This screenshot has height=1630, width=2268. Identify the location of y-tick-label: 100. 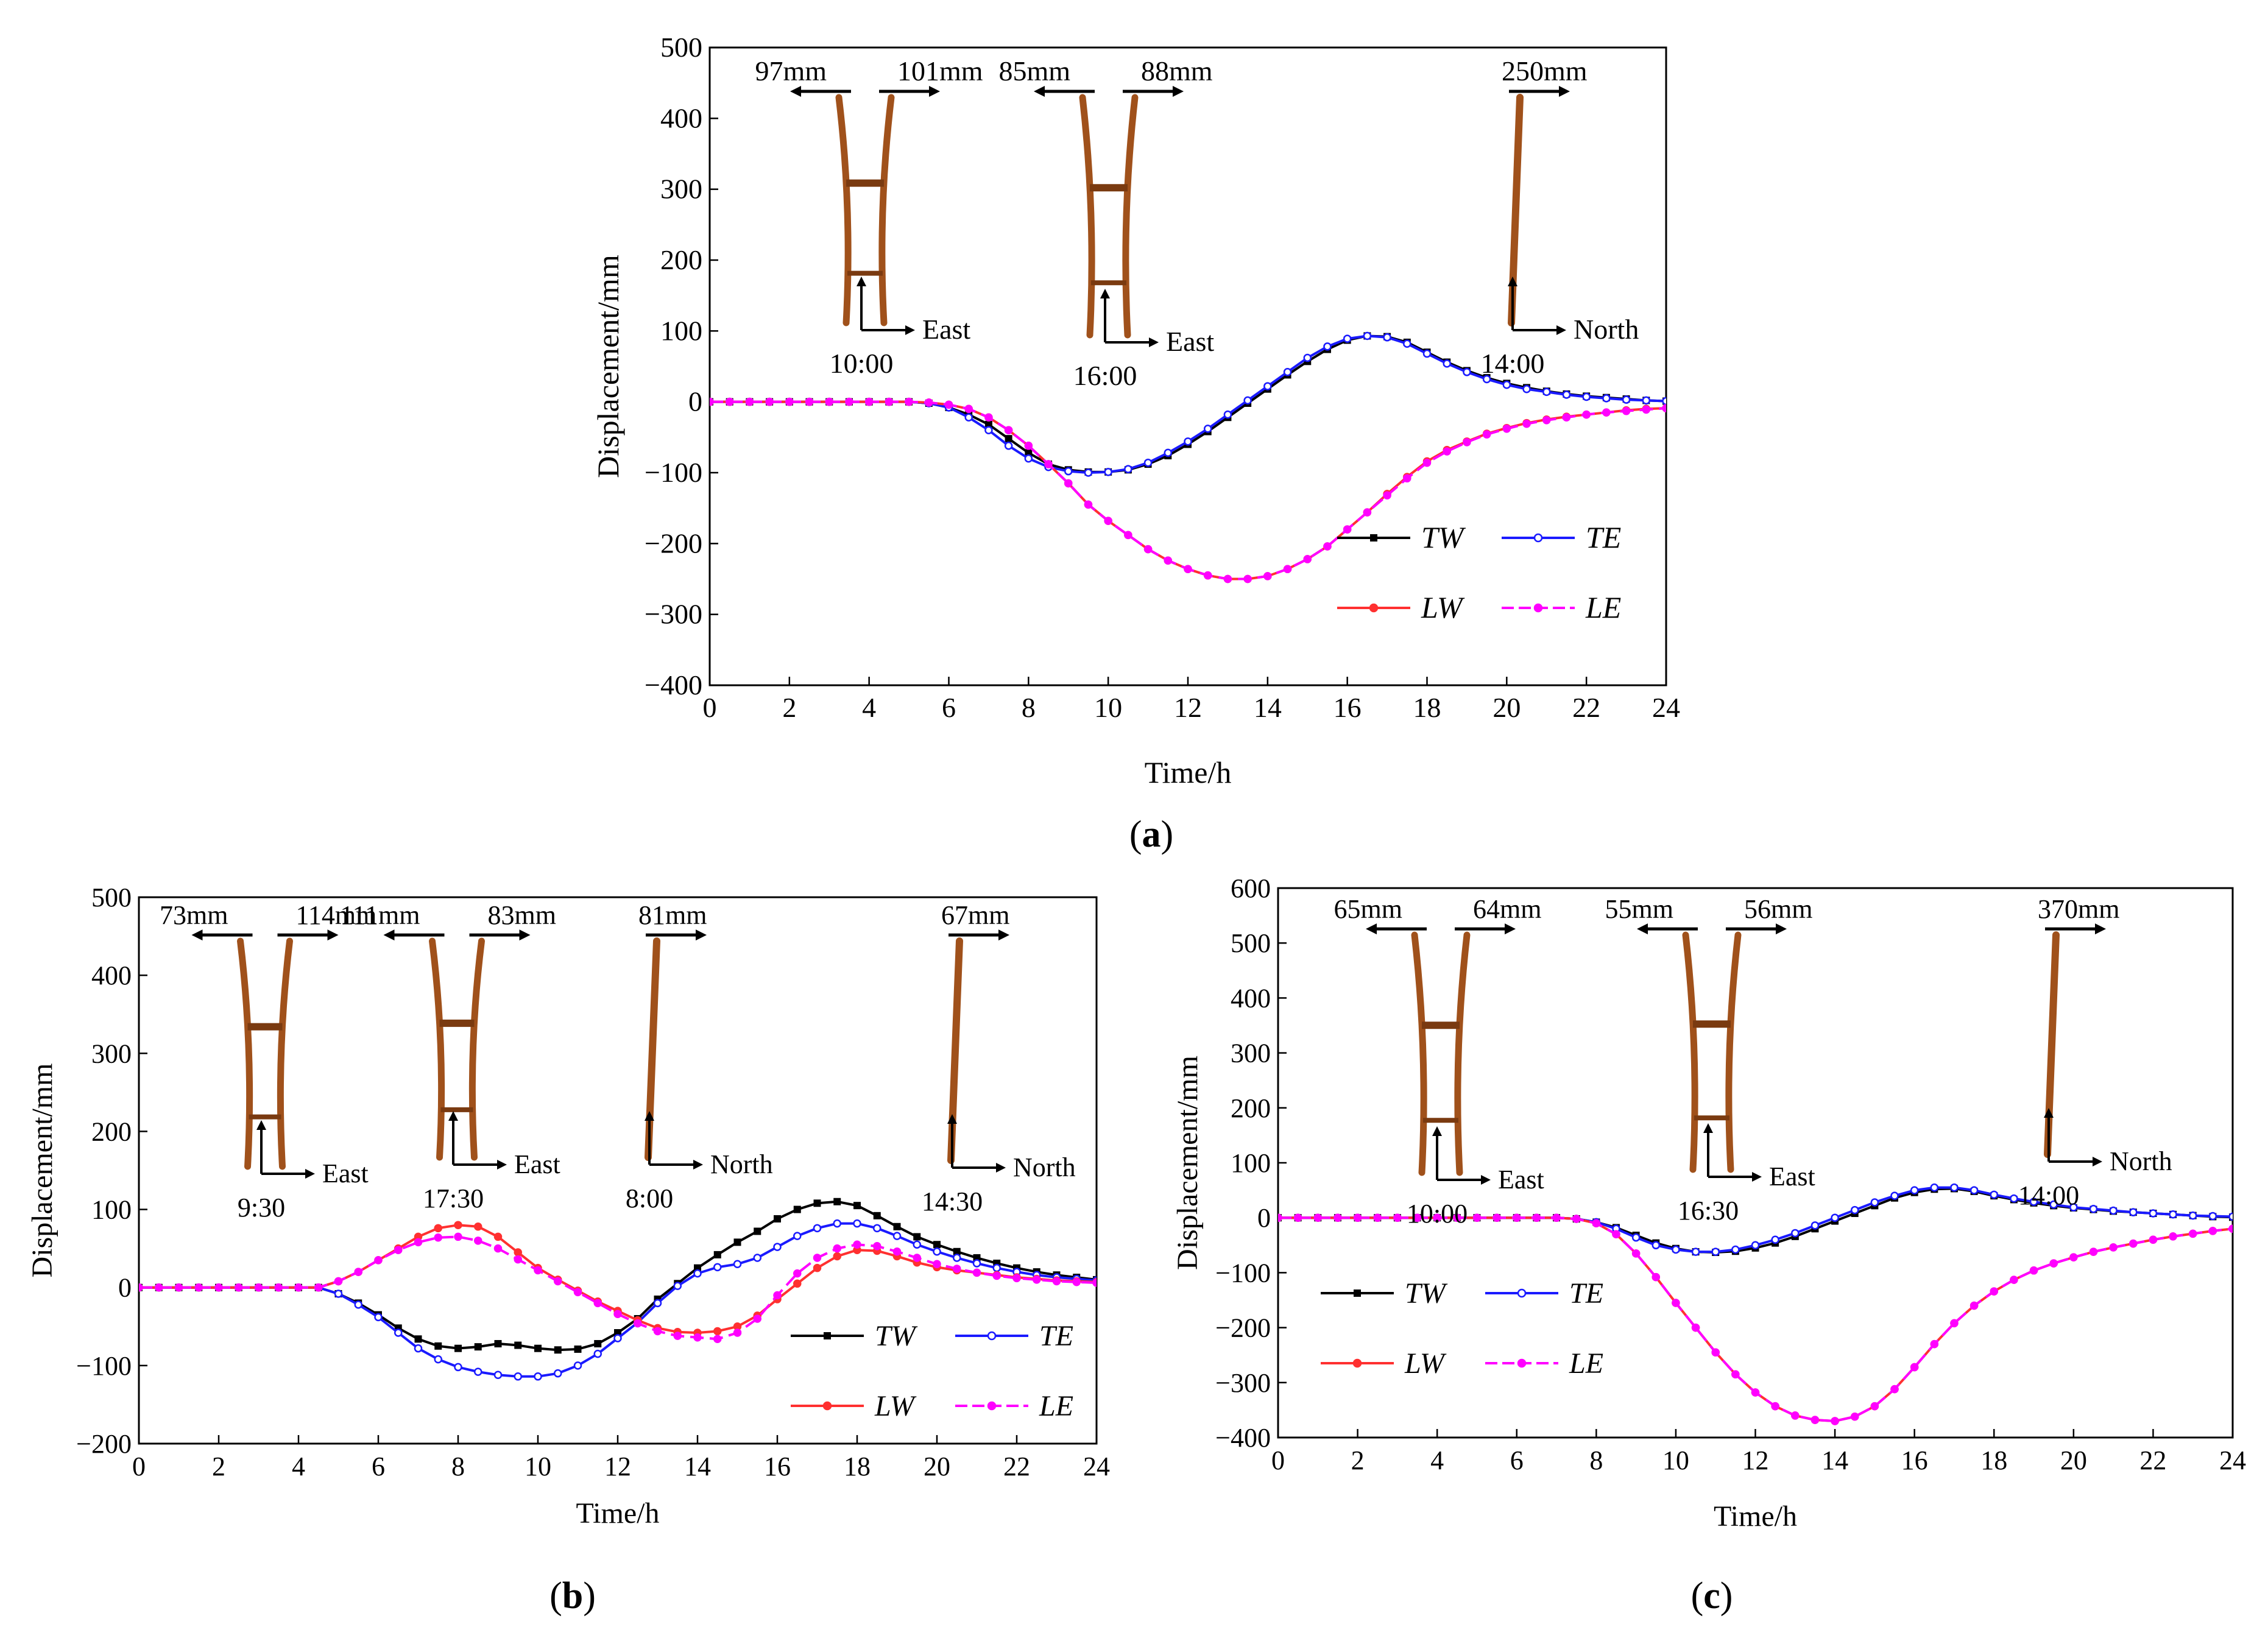
(111, 1210).